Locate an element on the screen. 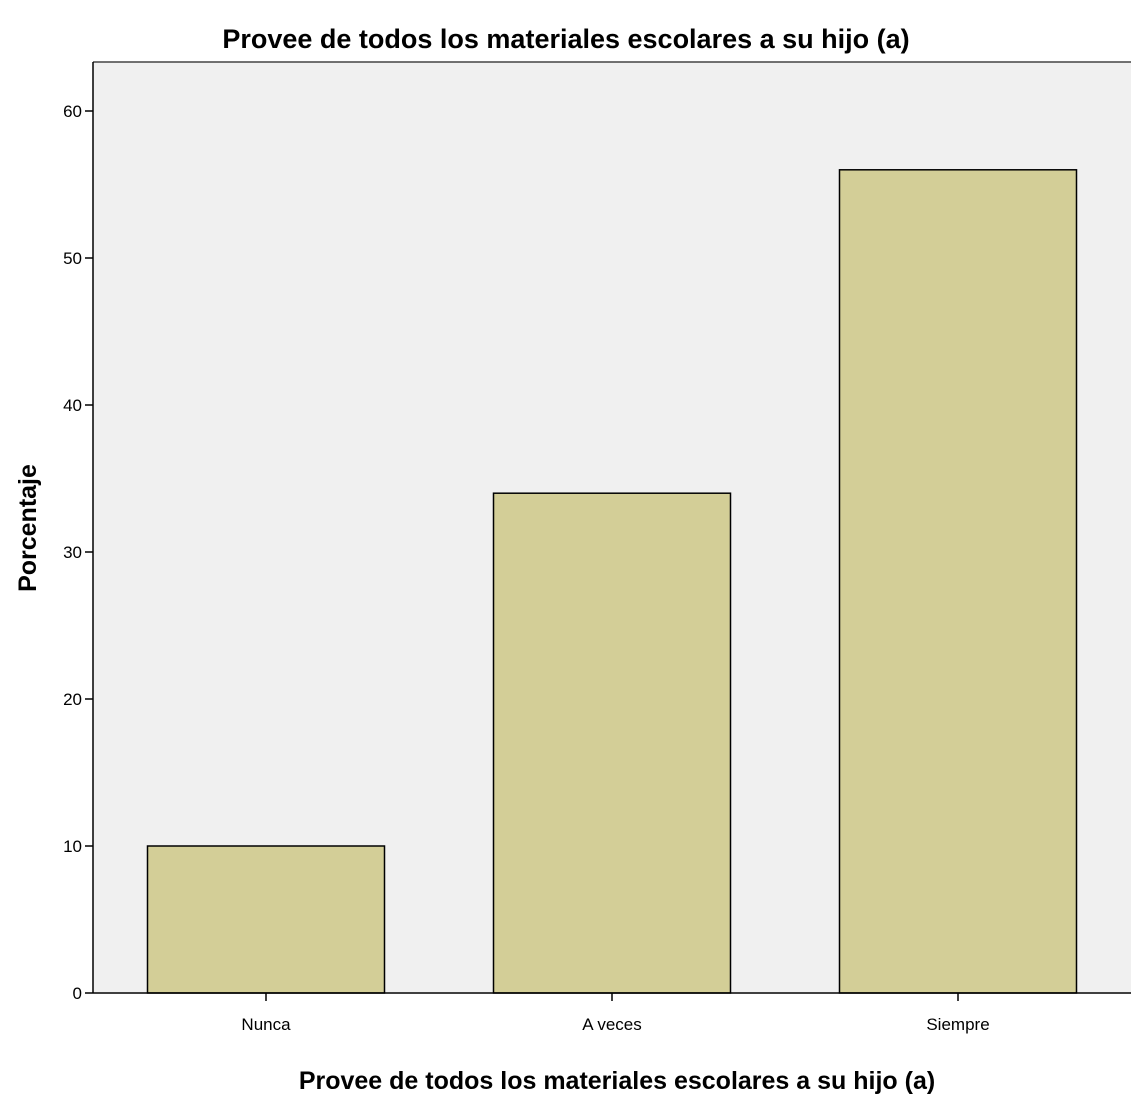  y-tick-label: 60 is located at coordinates (72, 111).